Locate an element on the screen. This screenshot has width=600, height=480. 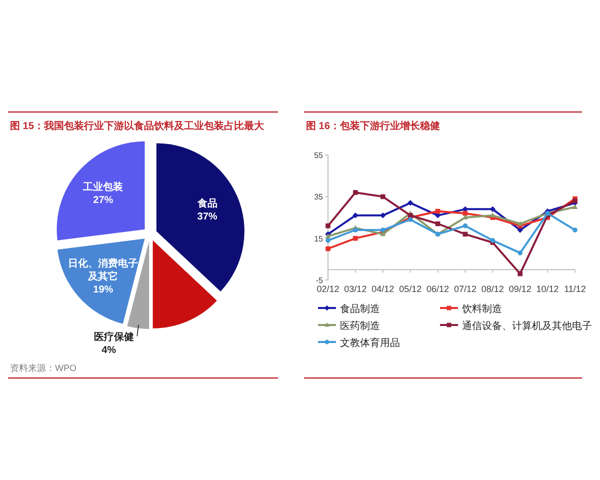
legend-item: 通信设备、计算机及其他电子 is located at coordinates (527, 326).